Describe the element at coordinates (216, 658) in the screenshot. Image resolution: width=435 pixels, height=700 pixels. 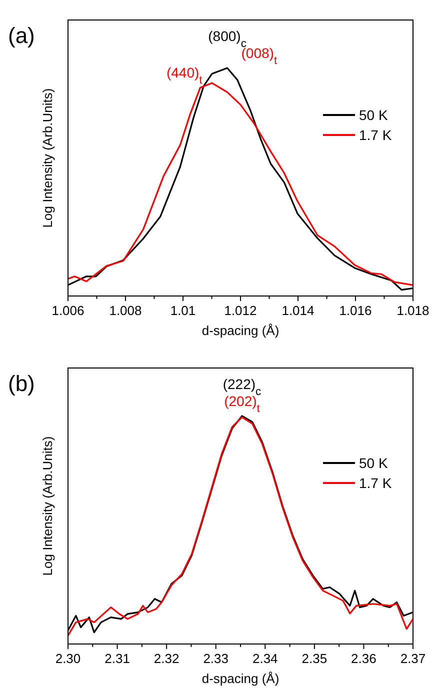
I see `x-tick-label: 2.33` at that location.